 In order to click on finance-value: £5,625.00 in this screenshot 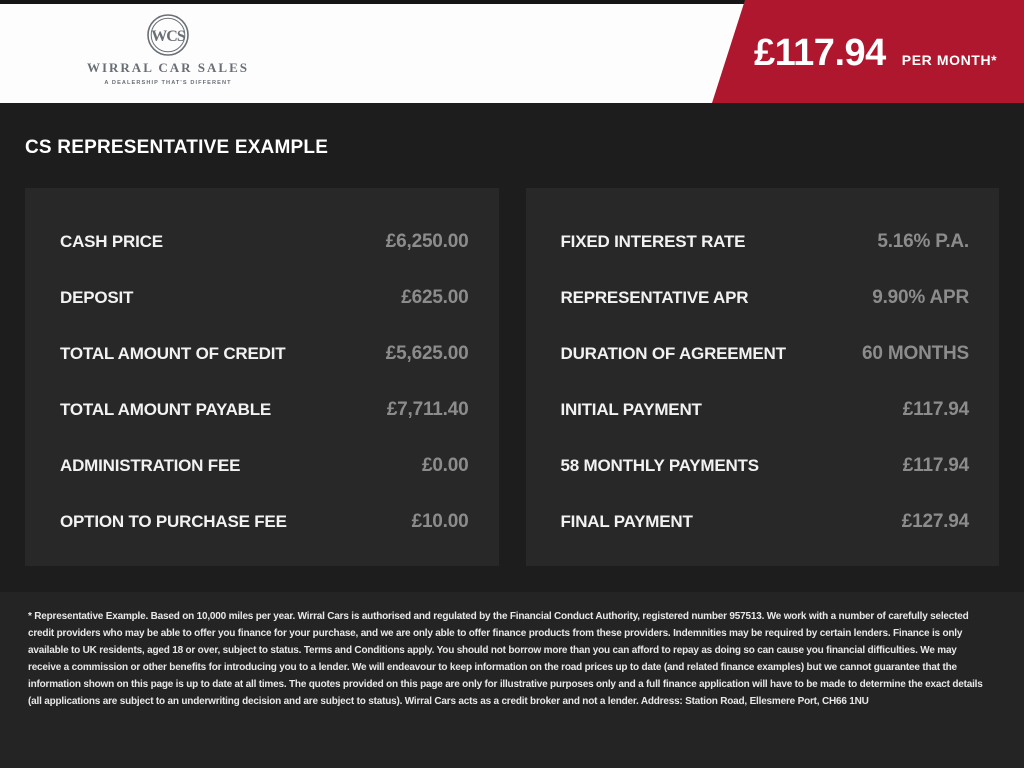, I will do `click(427, 353)`.